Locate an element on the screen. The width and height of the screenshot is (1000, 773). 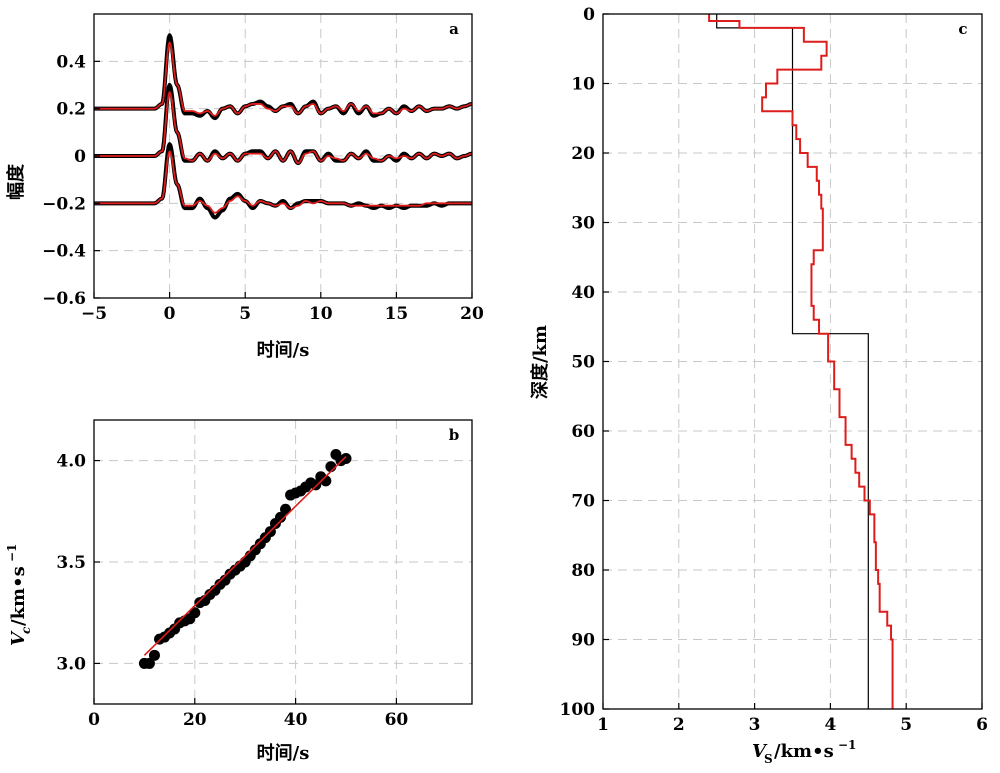
panel-a-label: a is located at coordinates (454, 29).